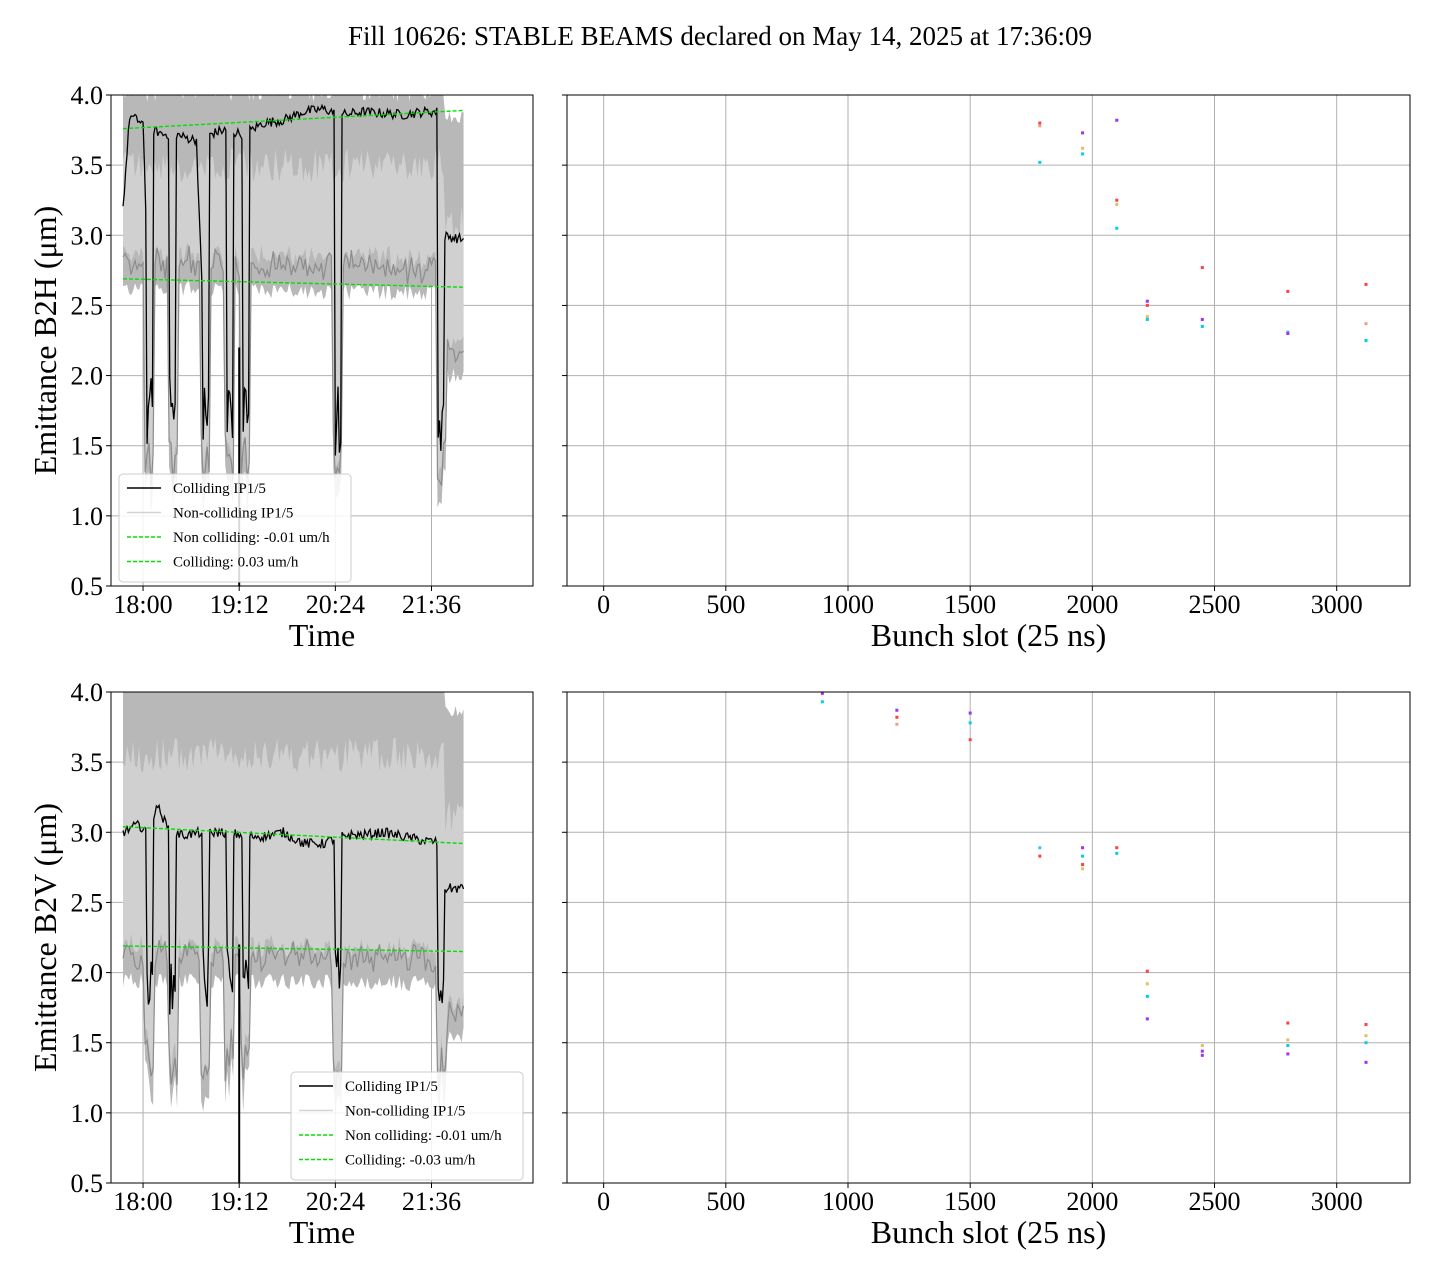 This screenshot has height=1280, width=1440. I want to click on legend-label: Non colliding: -0.01 um/h, so click(423, 1136).